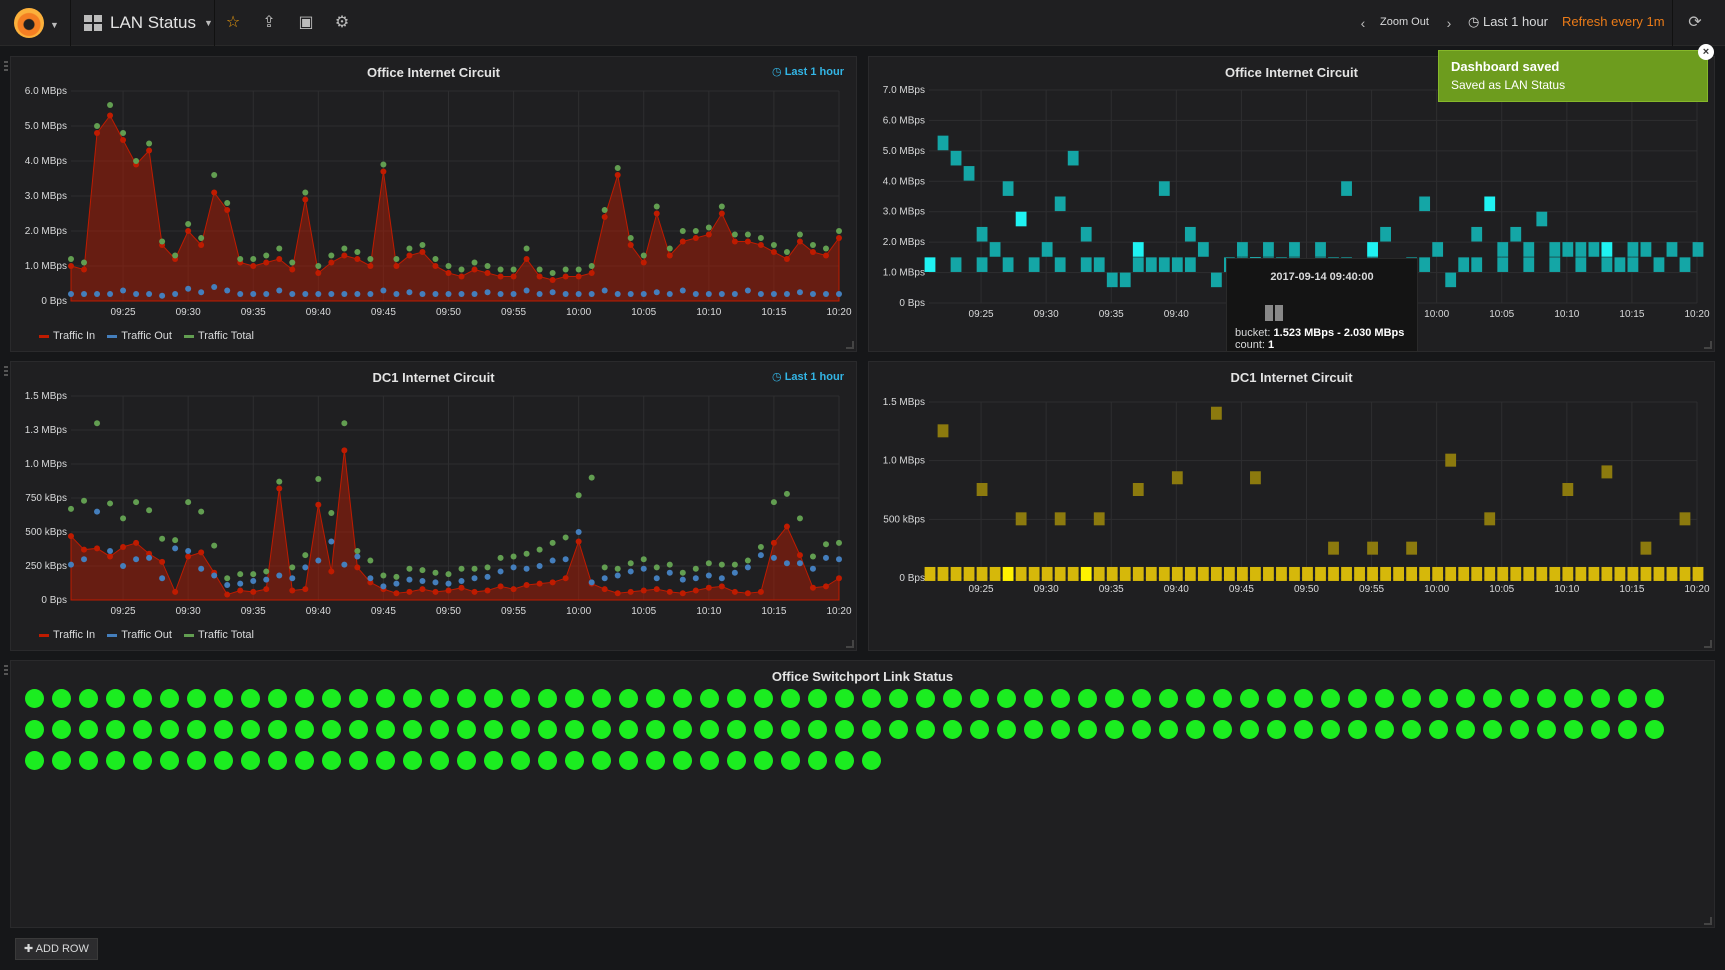 The height and width of the screenshot is (970, 1725). I want to click on zoom-out-button: Zoom Out, so click(1404, 22).